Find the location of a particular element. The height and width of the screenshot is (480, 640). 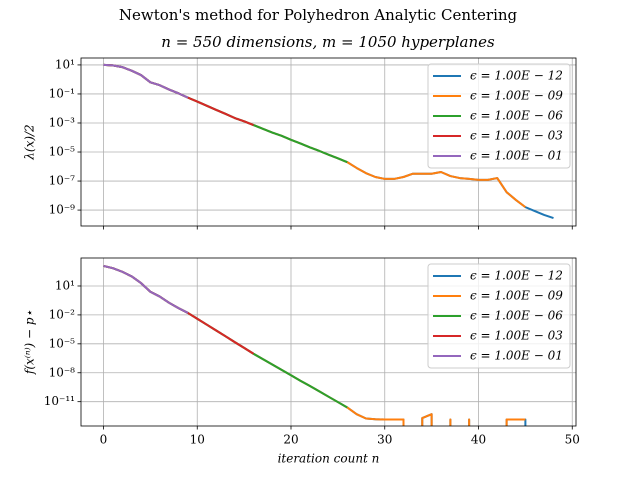

y-tick-label: 10⁻⁷ is located at coordinates (62, 181).